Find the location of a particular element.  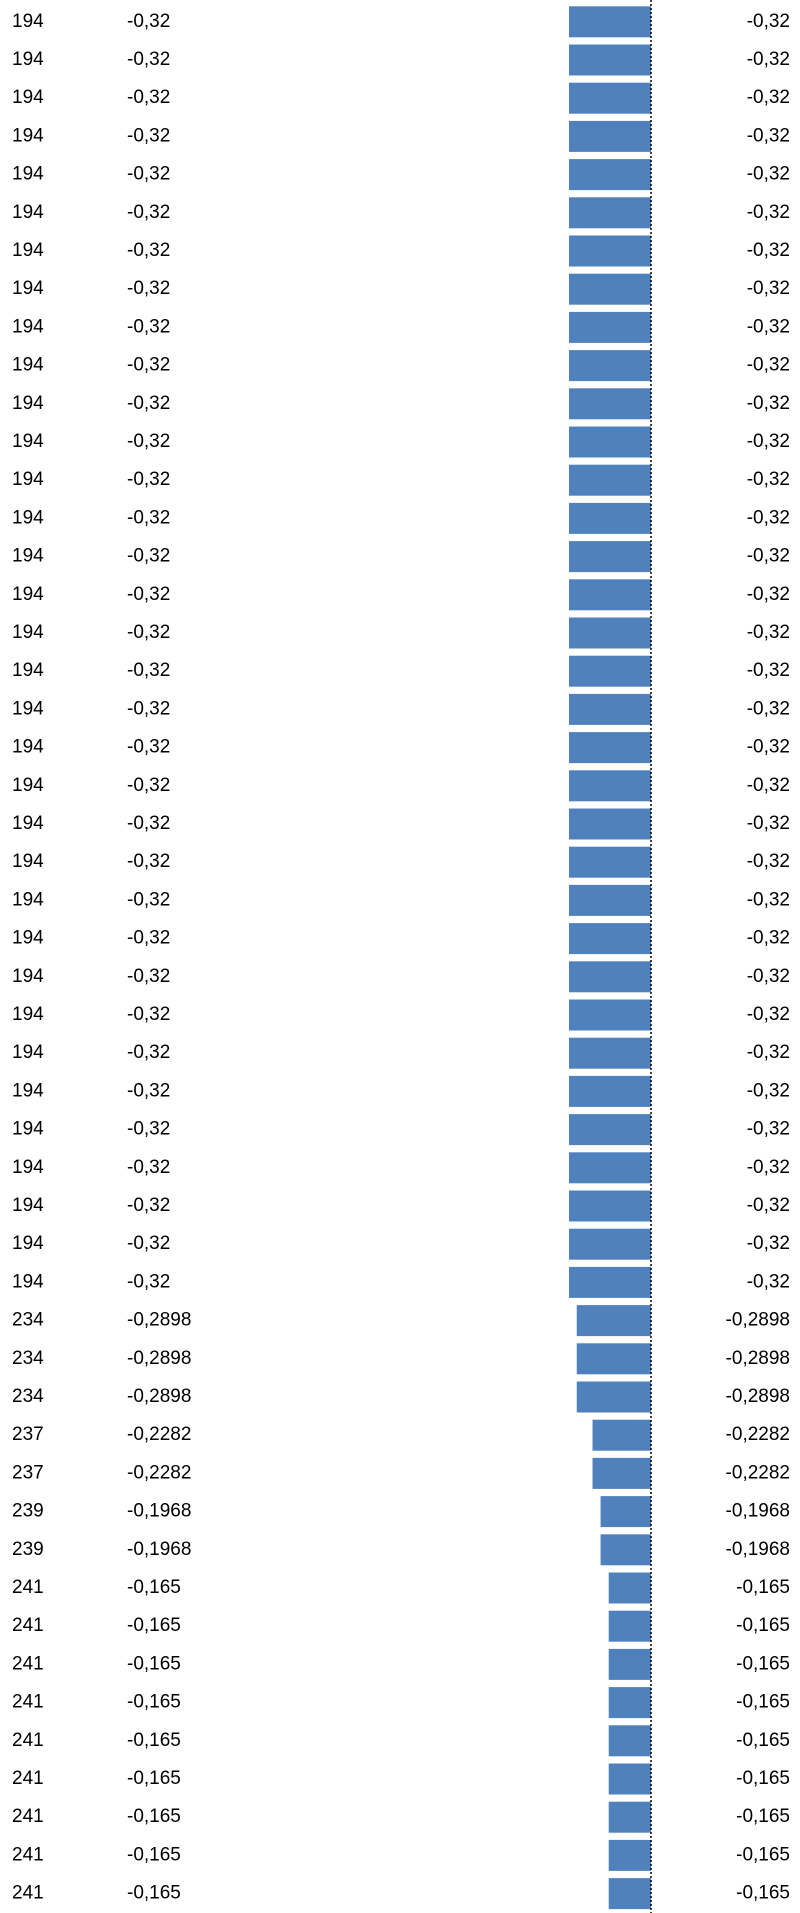

value-cell: -0,2282 is located at coordinates (159, 1434).